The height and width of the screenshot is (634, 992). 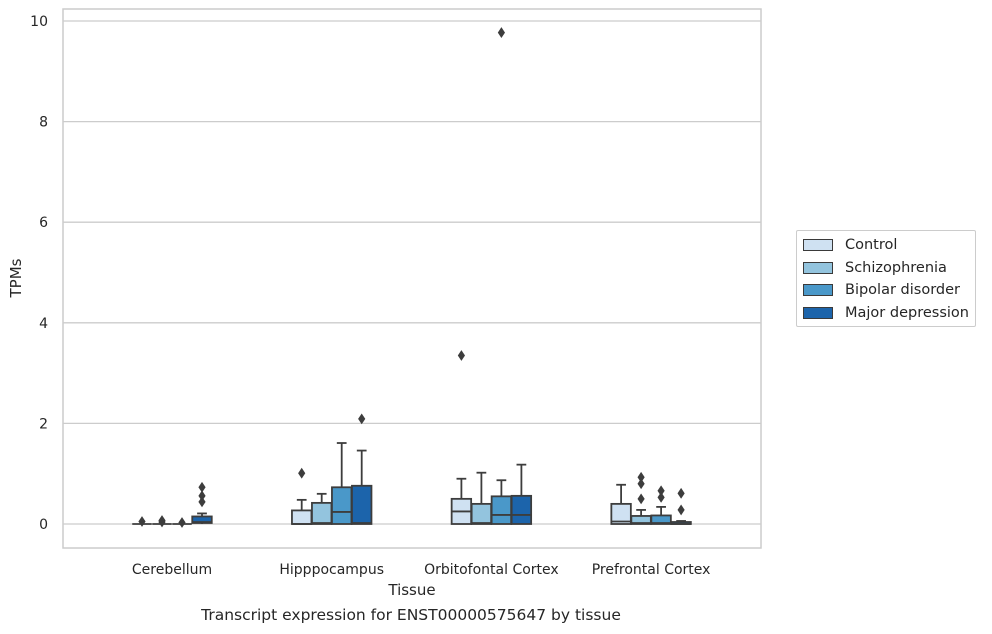 What do you see at coordinates (331, 570) in the screenshot?
I see `x-tick-label: Hipppocampus` at bounding box center [331, 570].